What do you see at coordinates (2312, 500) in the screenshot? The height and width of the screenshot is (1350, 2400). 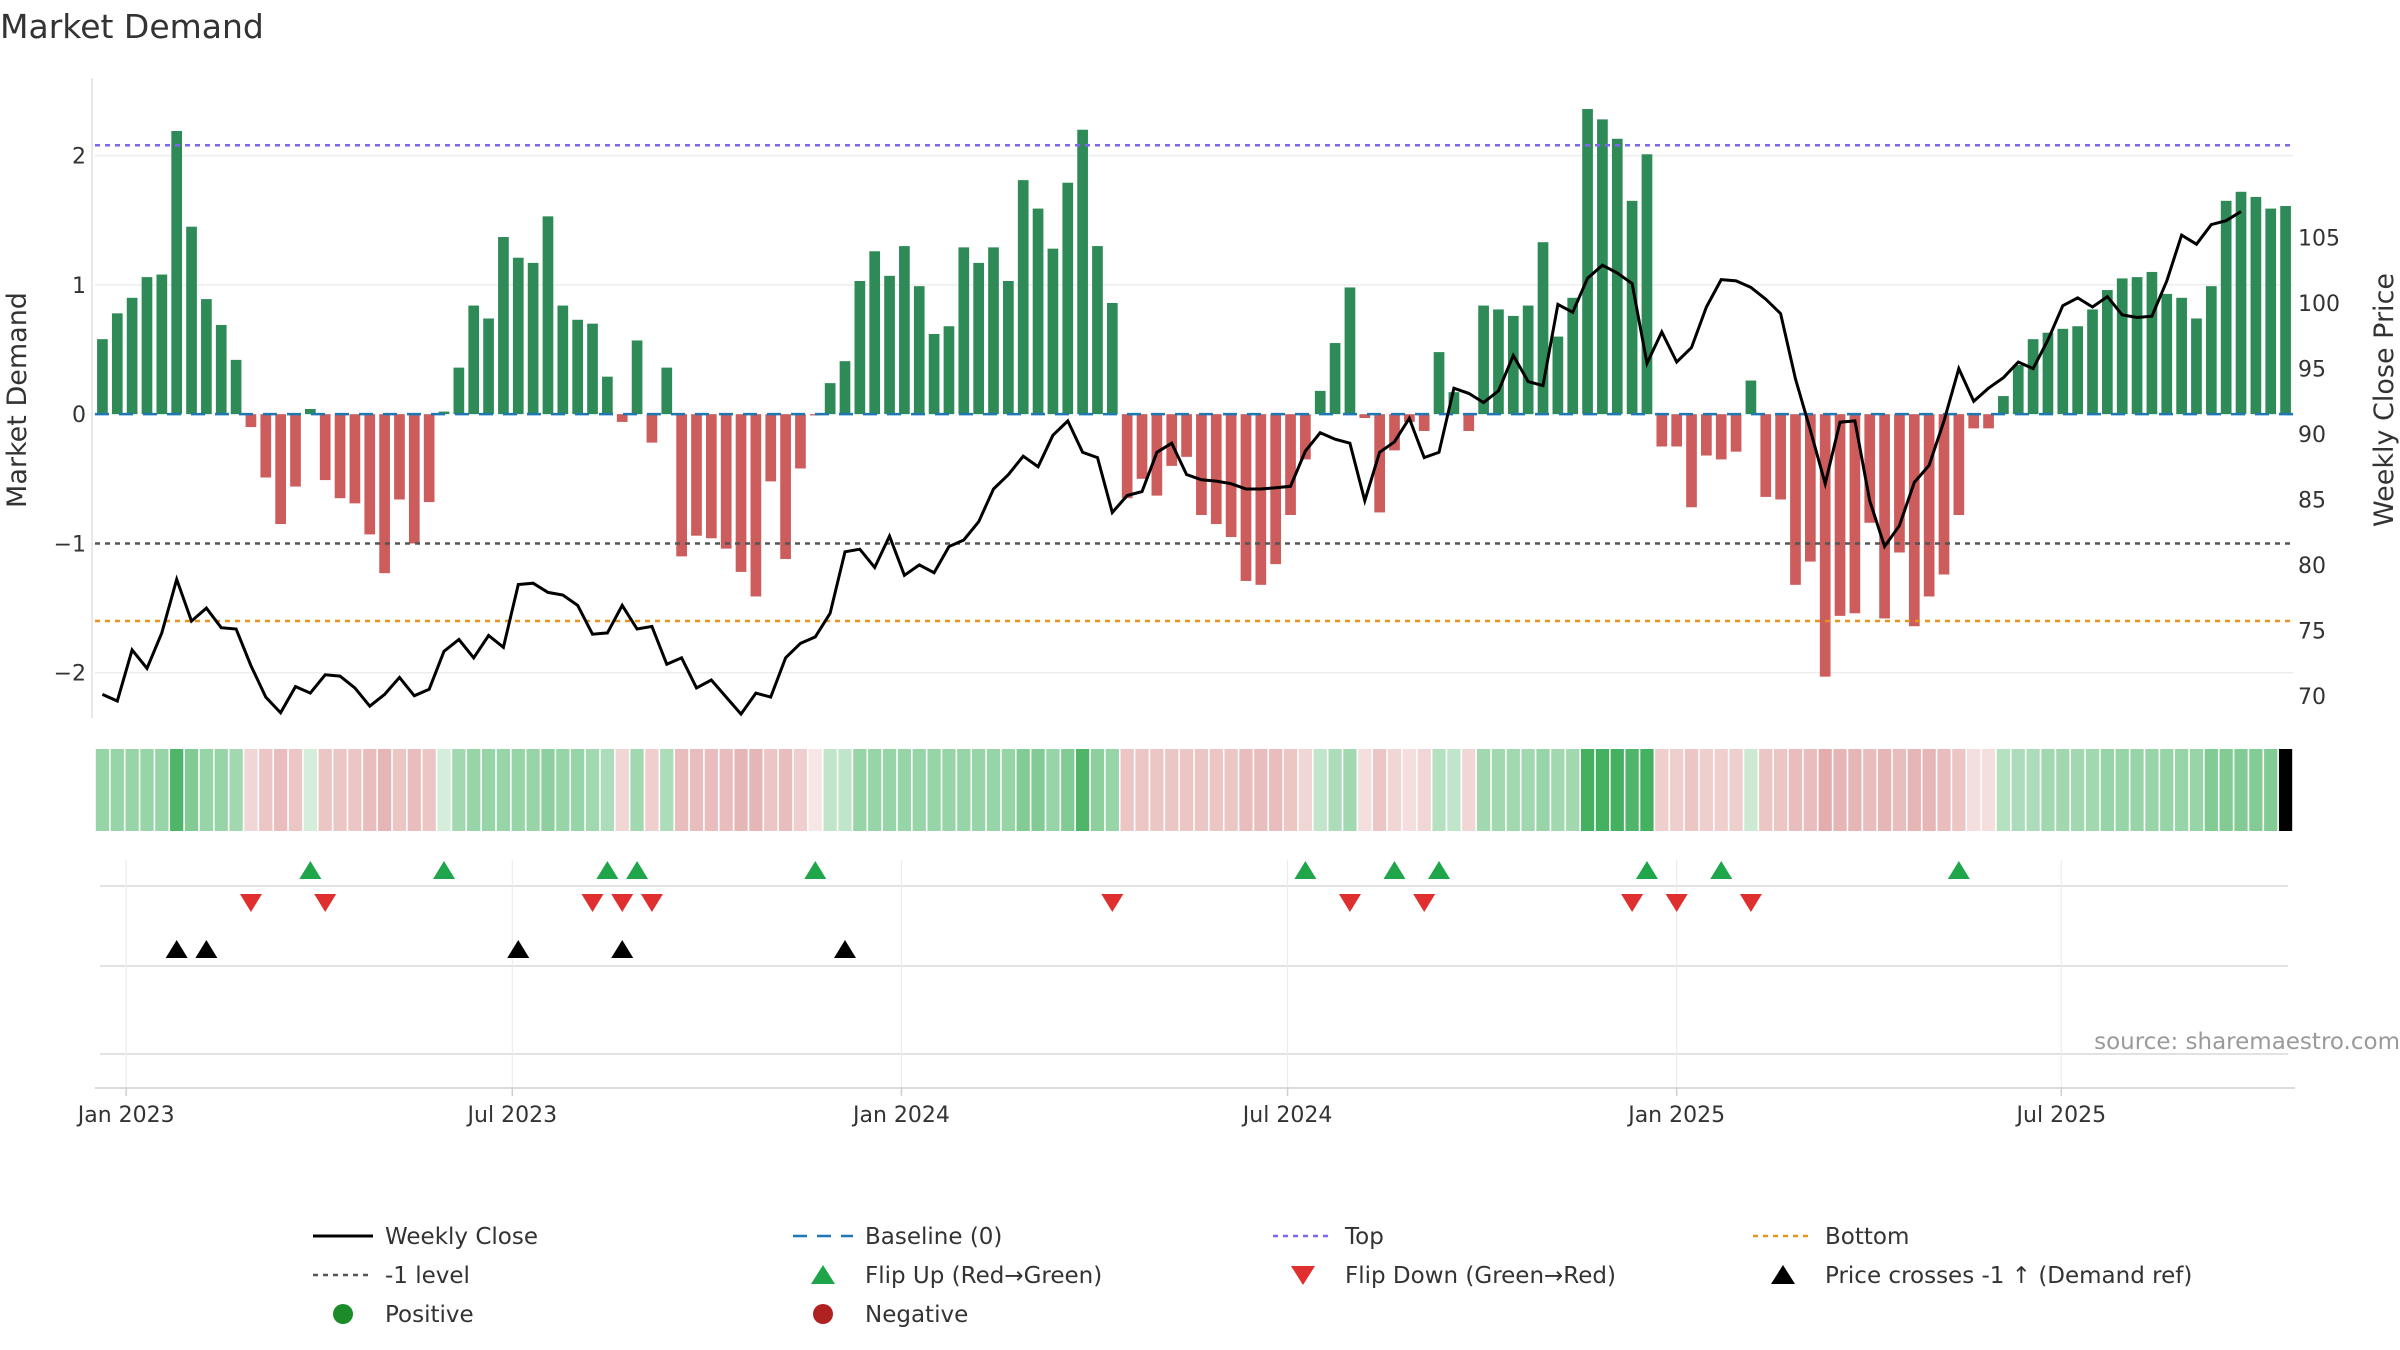 I see `y2-tick-label: 85` at bounding box center [2312, 500].